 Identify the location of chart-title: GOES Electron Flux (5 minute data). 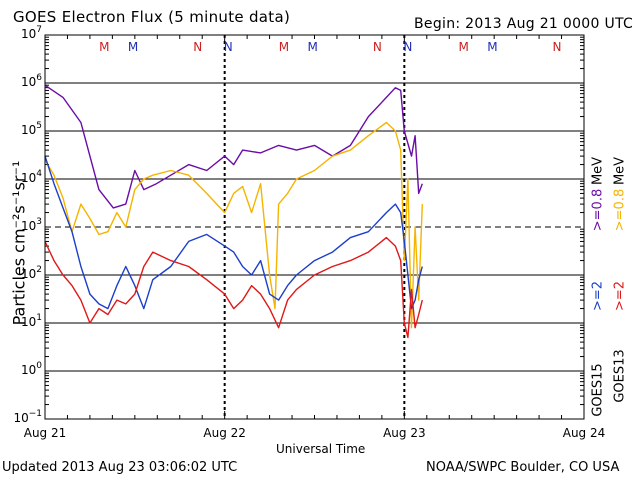
(152, 17).